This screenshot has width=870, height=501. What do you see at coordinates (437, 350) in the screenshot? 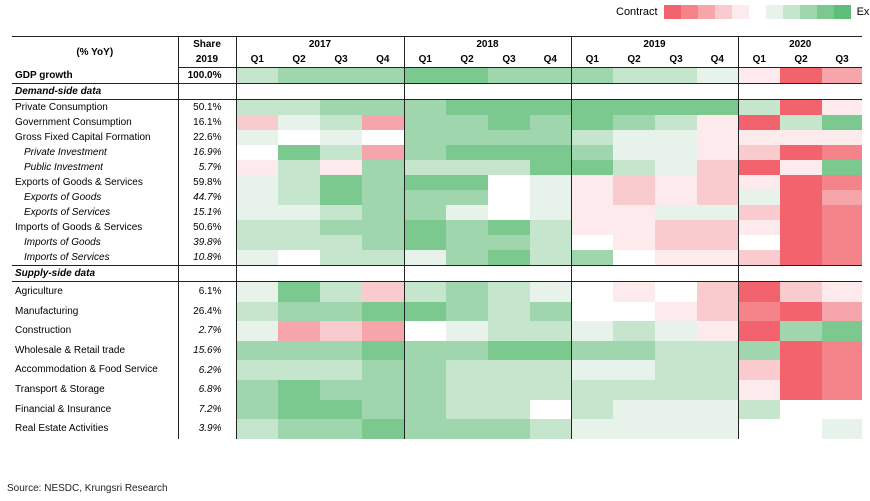
I see `table-row: Wholesale & Retail trade 15.6%` at bounding box center [437, 350].